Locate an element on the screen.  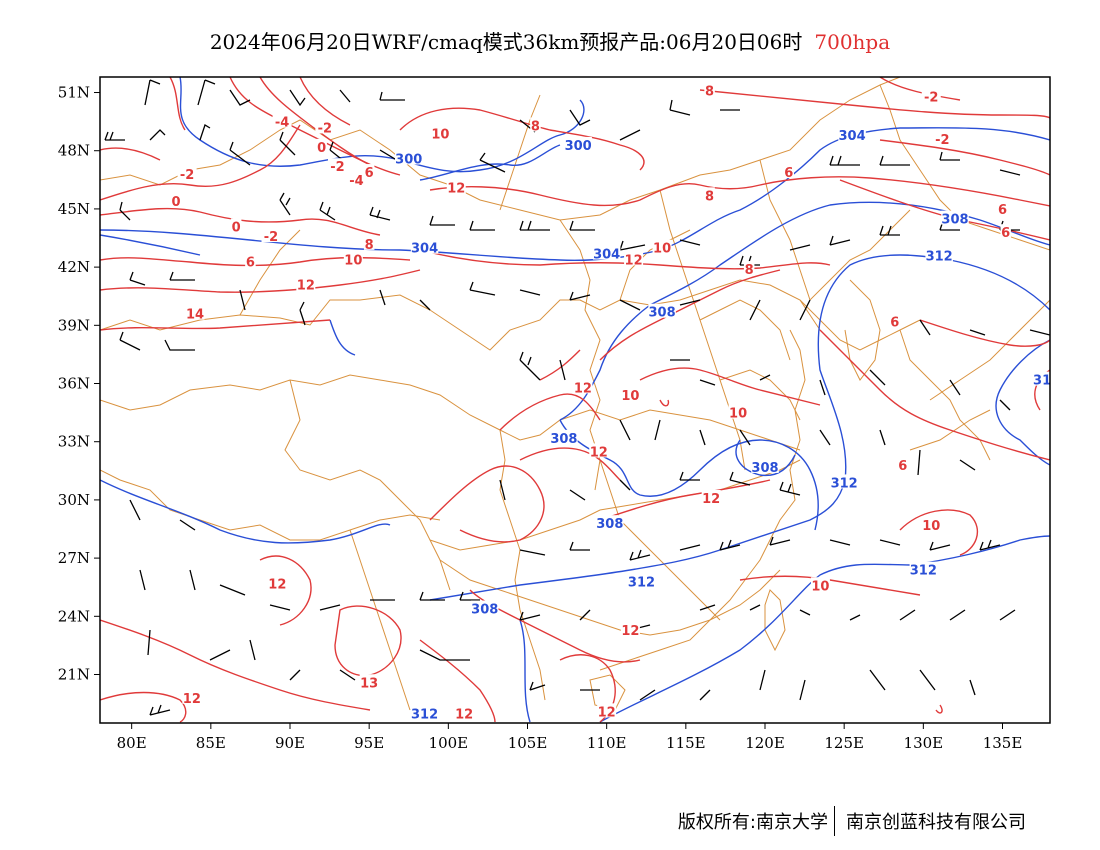
lat-tick-label: 30N is located at coordinates (74, 500).